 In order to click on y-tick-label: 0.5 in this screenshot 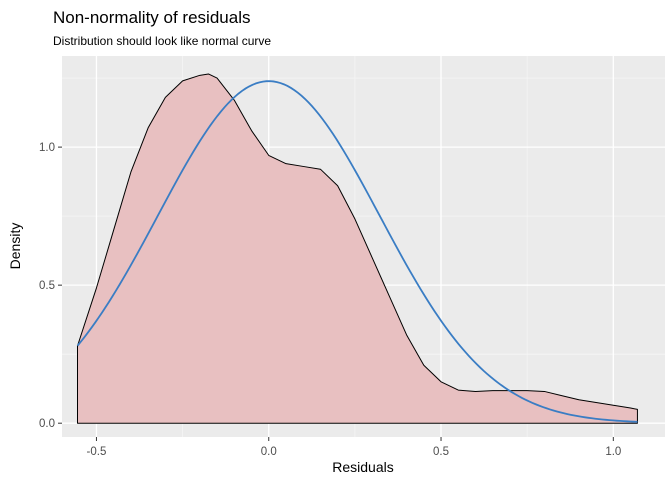, I will do `click(47, 286)`.